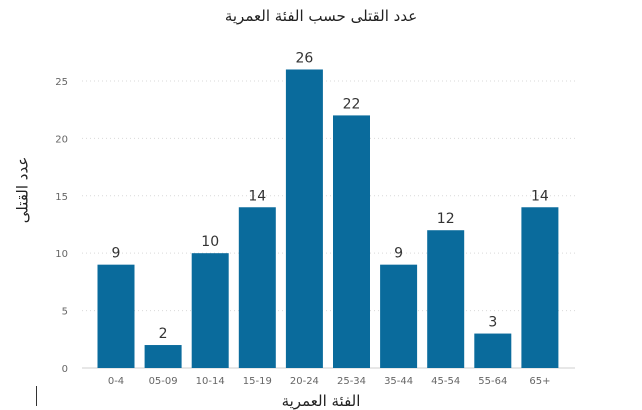 This screenshot has height=410, width=642. Describe the element at coordinates (61, 139) in the screenshot. I see `y-tick-label: 20` at that location.